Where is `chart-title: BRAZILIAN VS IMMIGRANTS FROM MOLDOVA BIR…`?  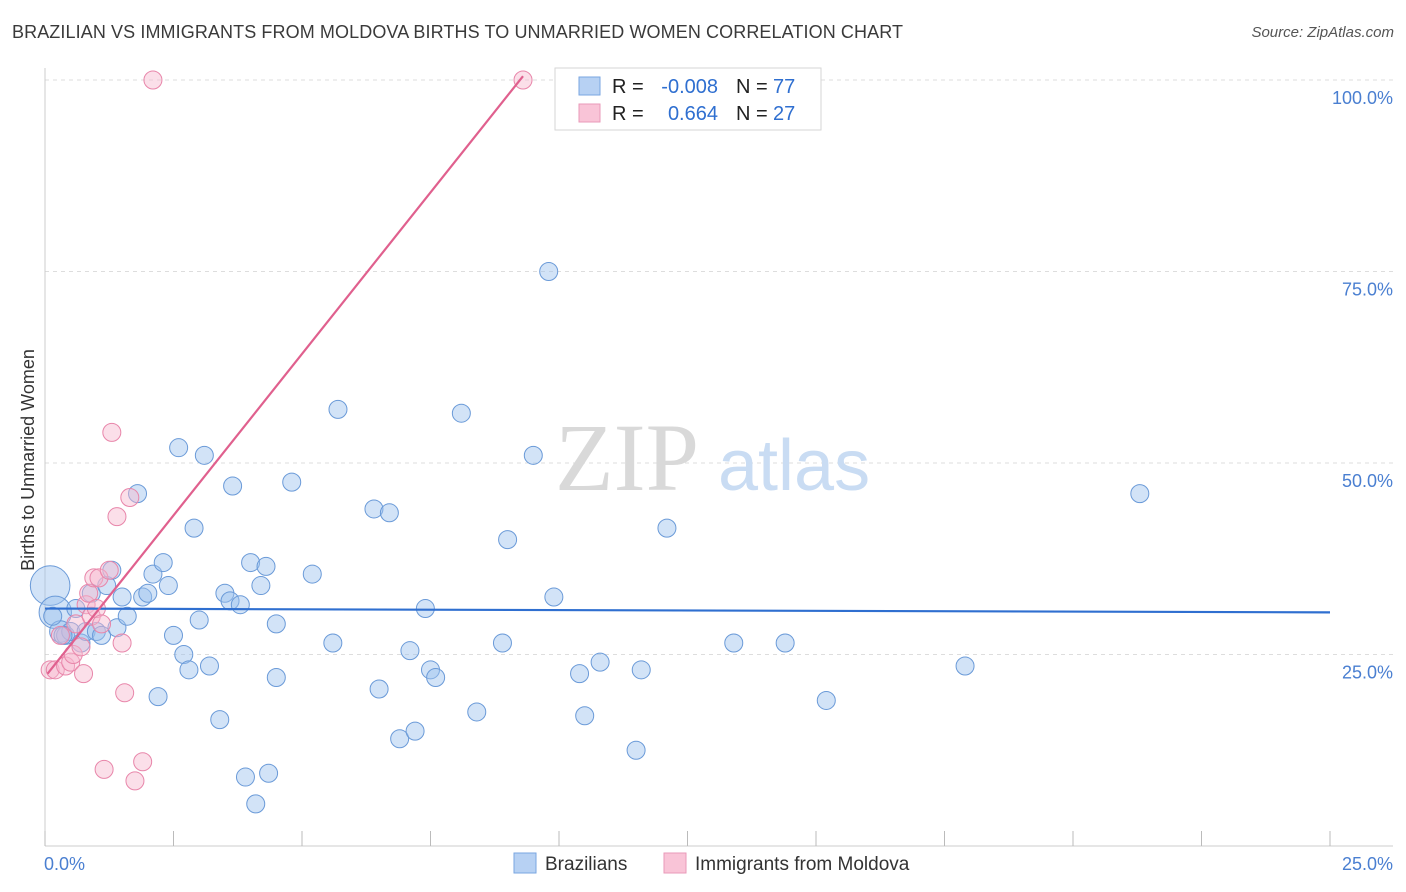
chart-title: BRAZILIAN VS IMMIGRANTS FROM MOLDOVA BIR… is located at coordinates (458, 32).